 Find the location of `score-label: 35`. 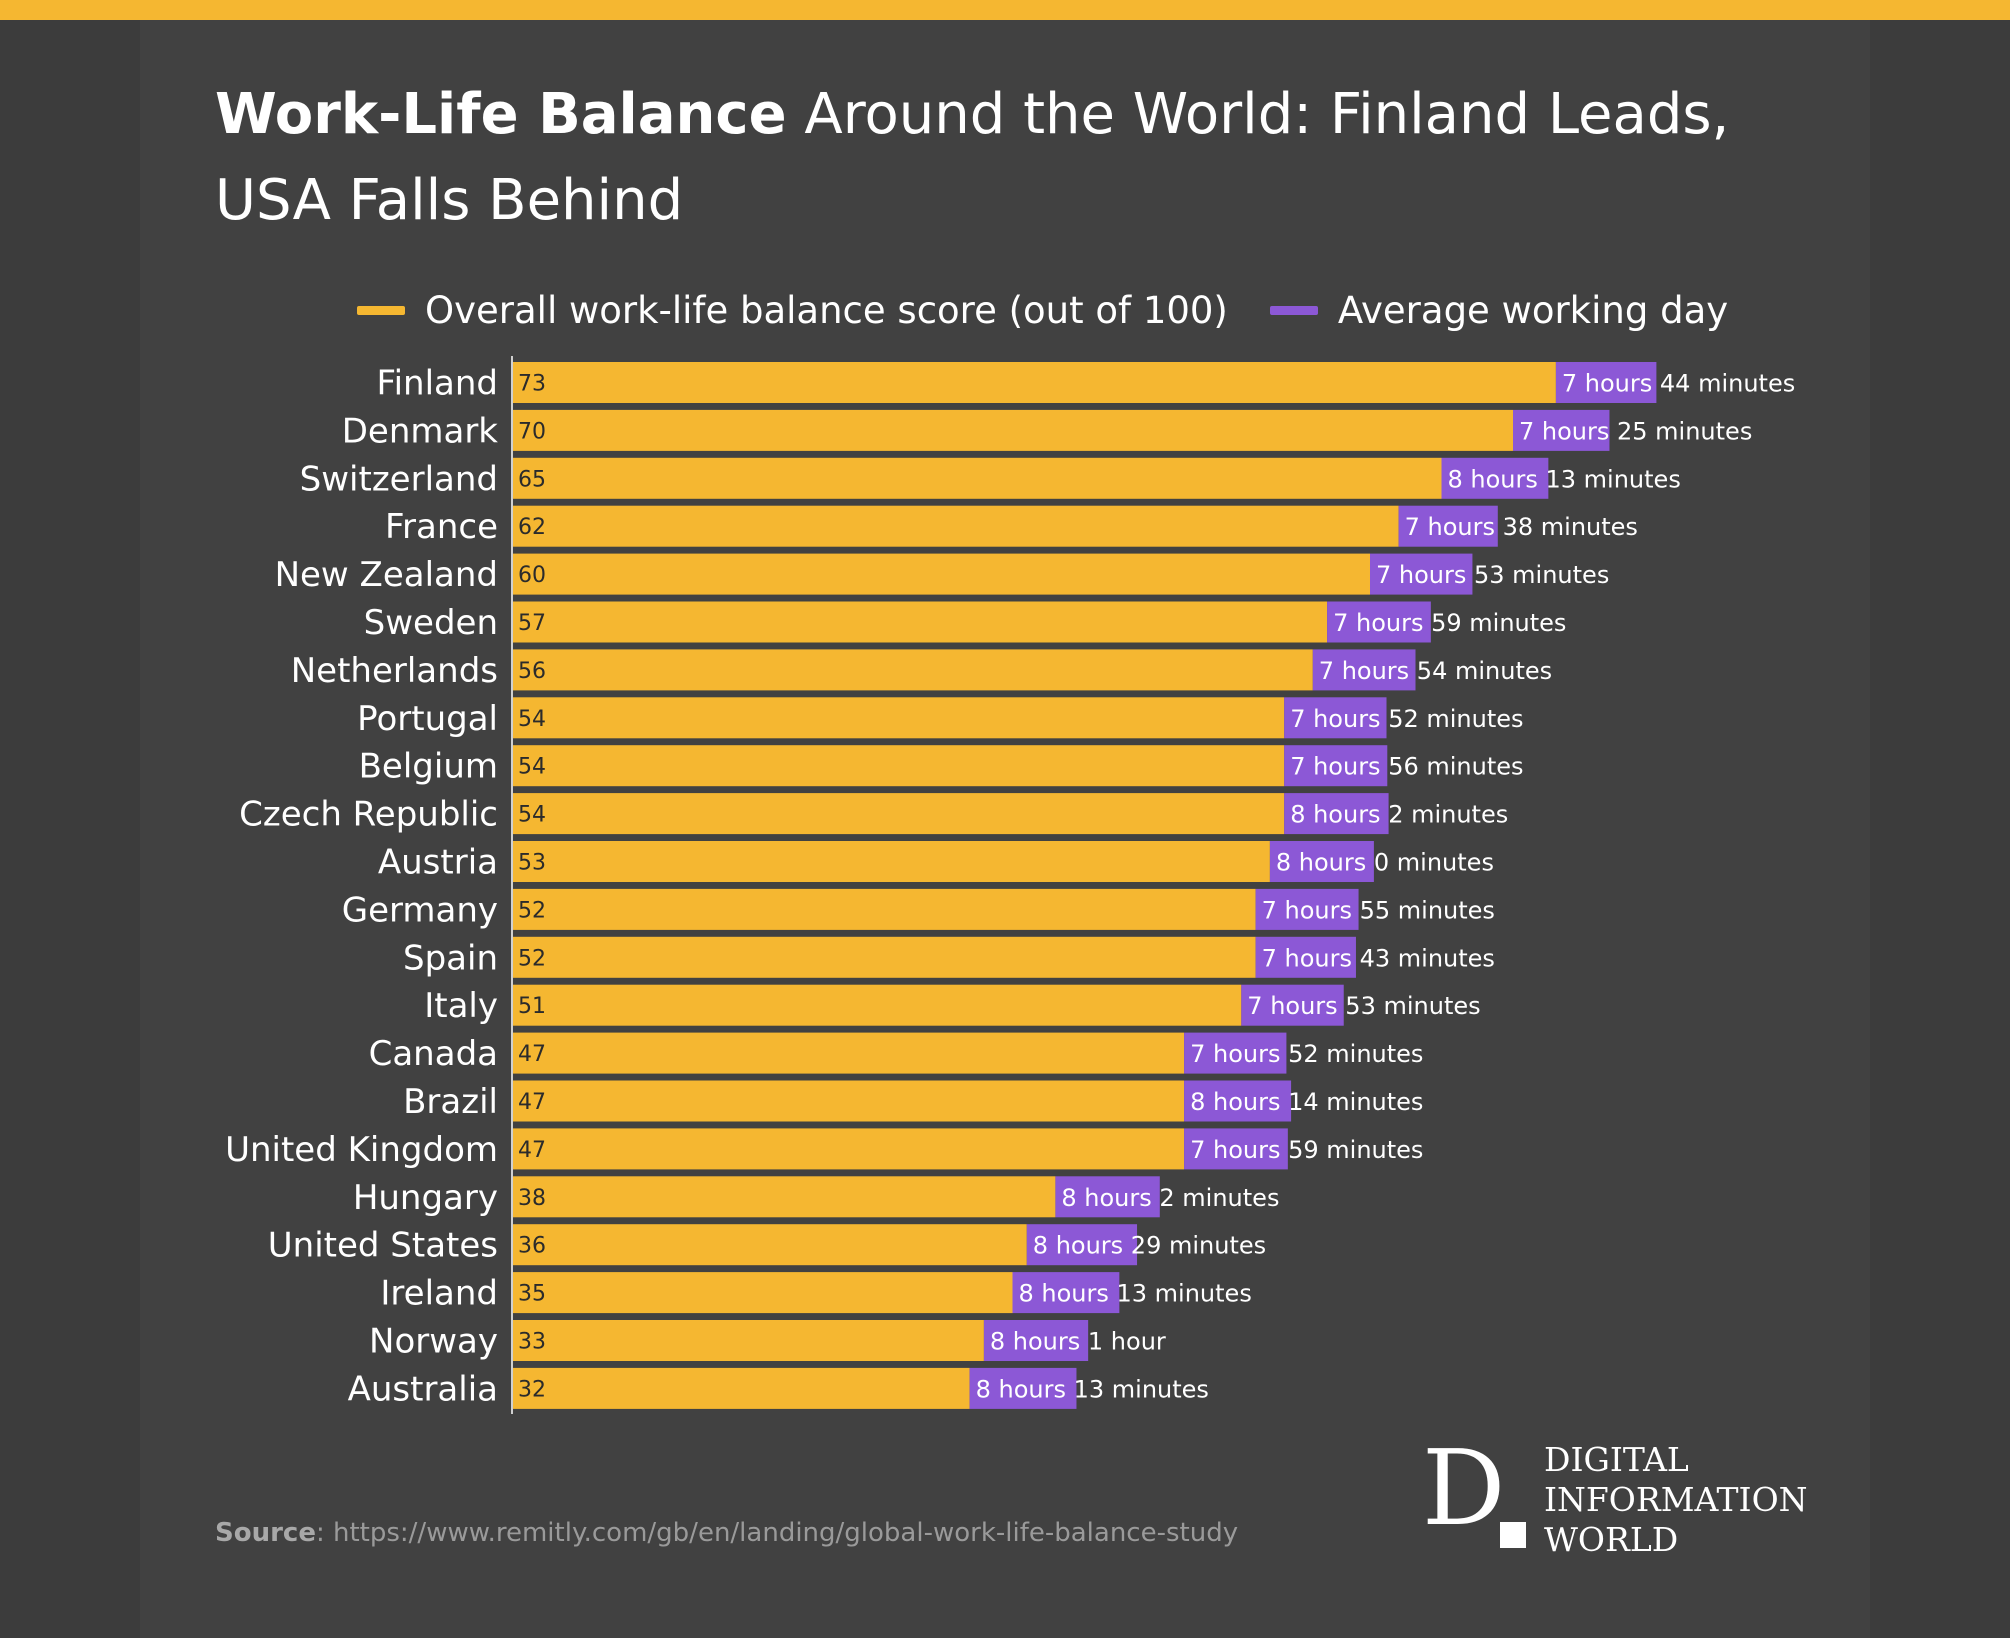

score-label: 35 is located at coordinates (532, 1294).